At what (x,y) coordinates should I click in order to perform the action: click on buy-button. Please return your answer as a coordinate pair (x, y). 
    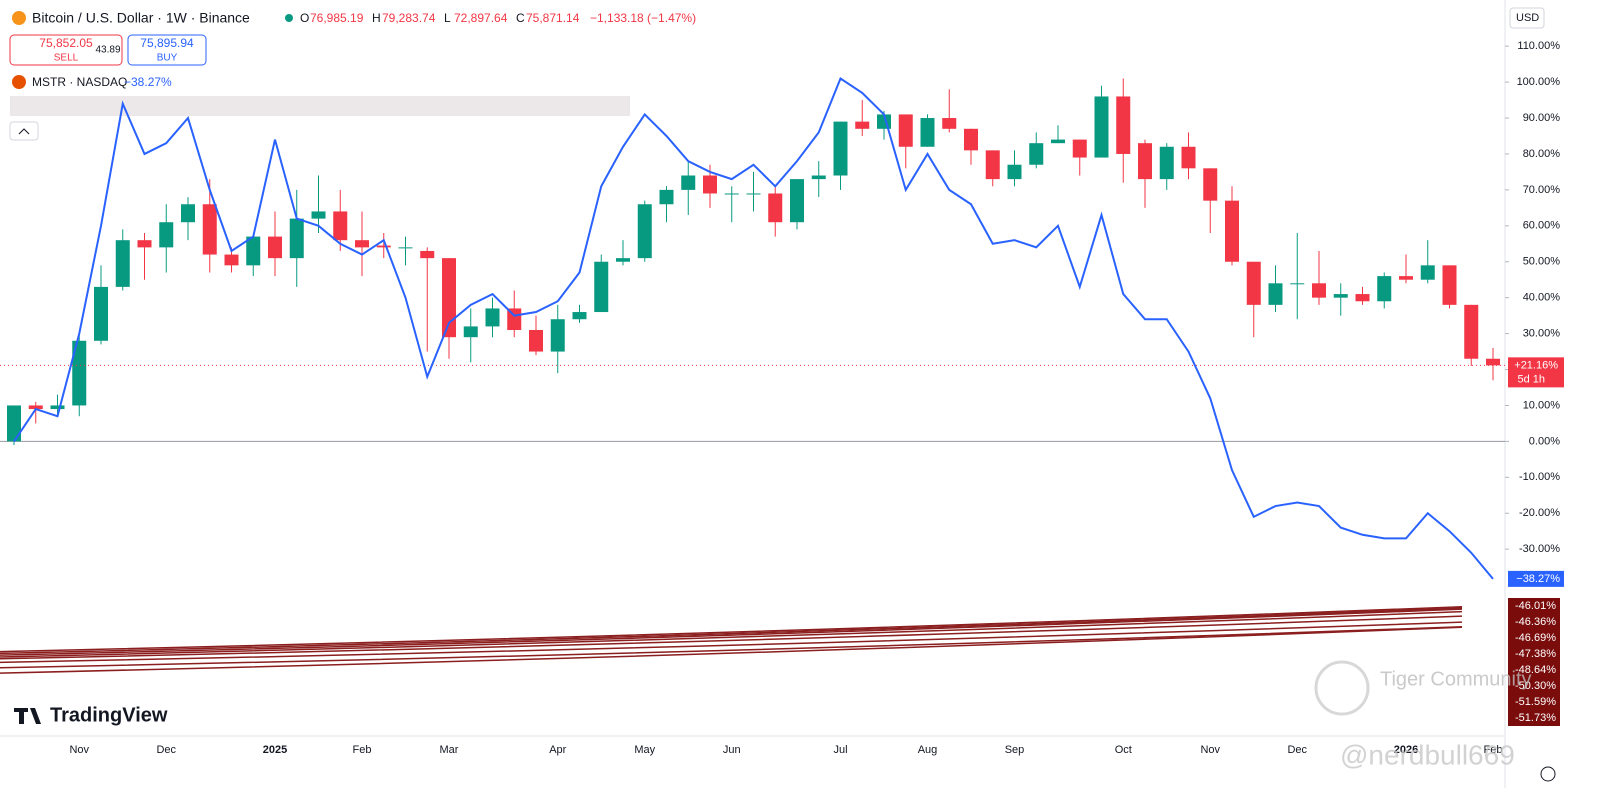
    Looking at the image, I should click on (167, 50).